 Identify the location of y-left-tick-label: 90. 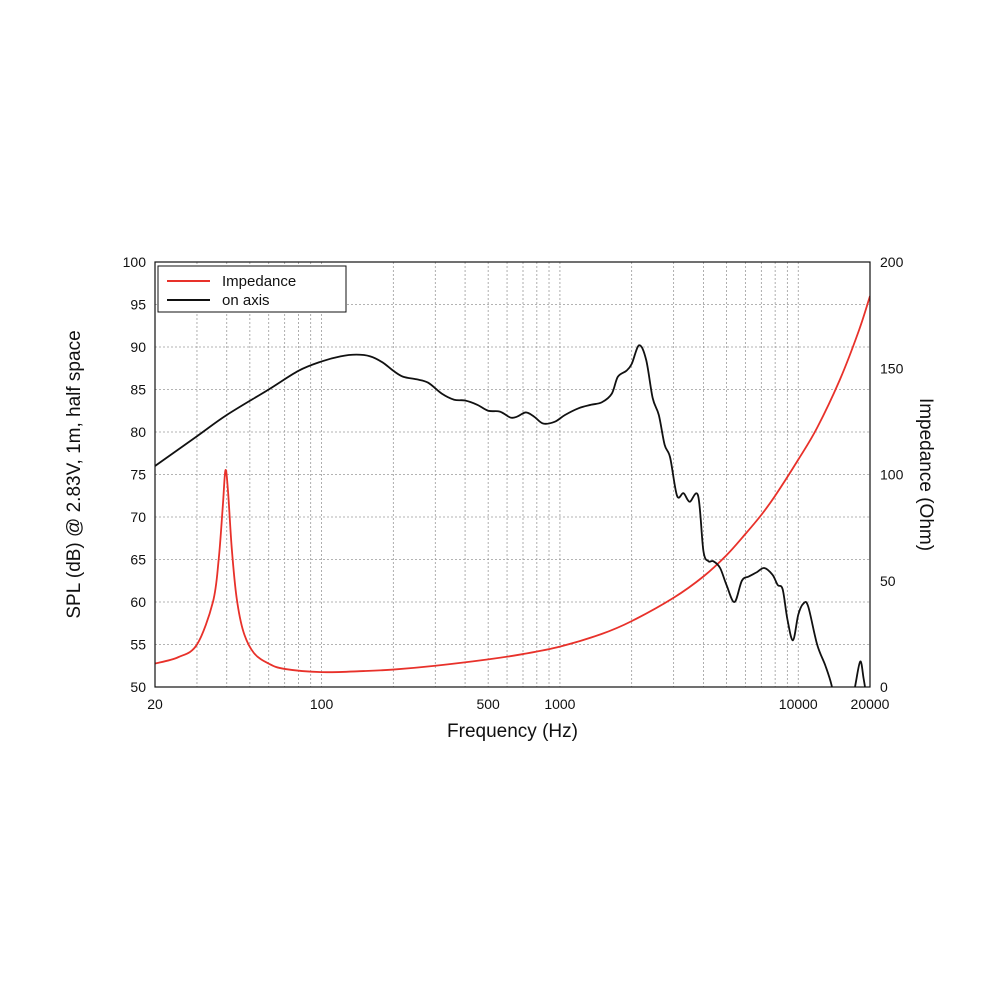
(138, 347).